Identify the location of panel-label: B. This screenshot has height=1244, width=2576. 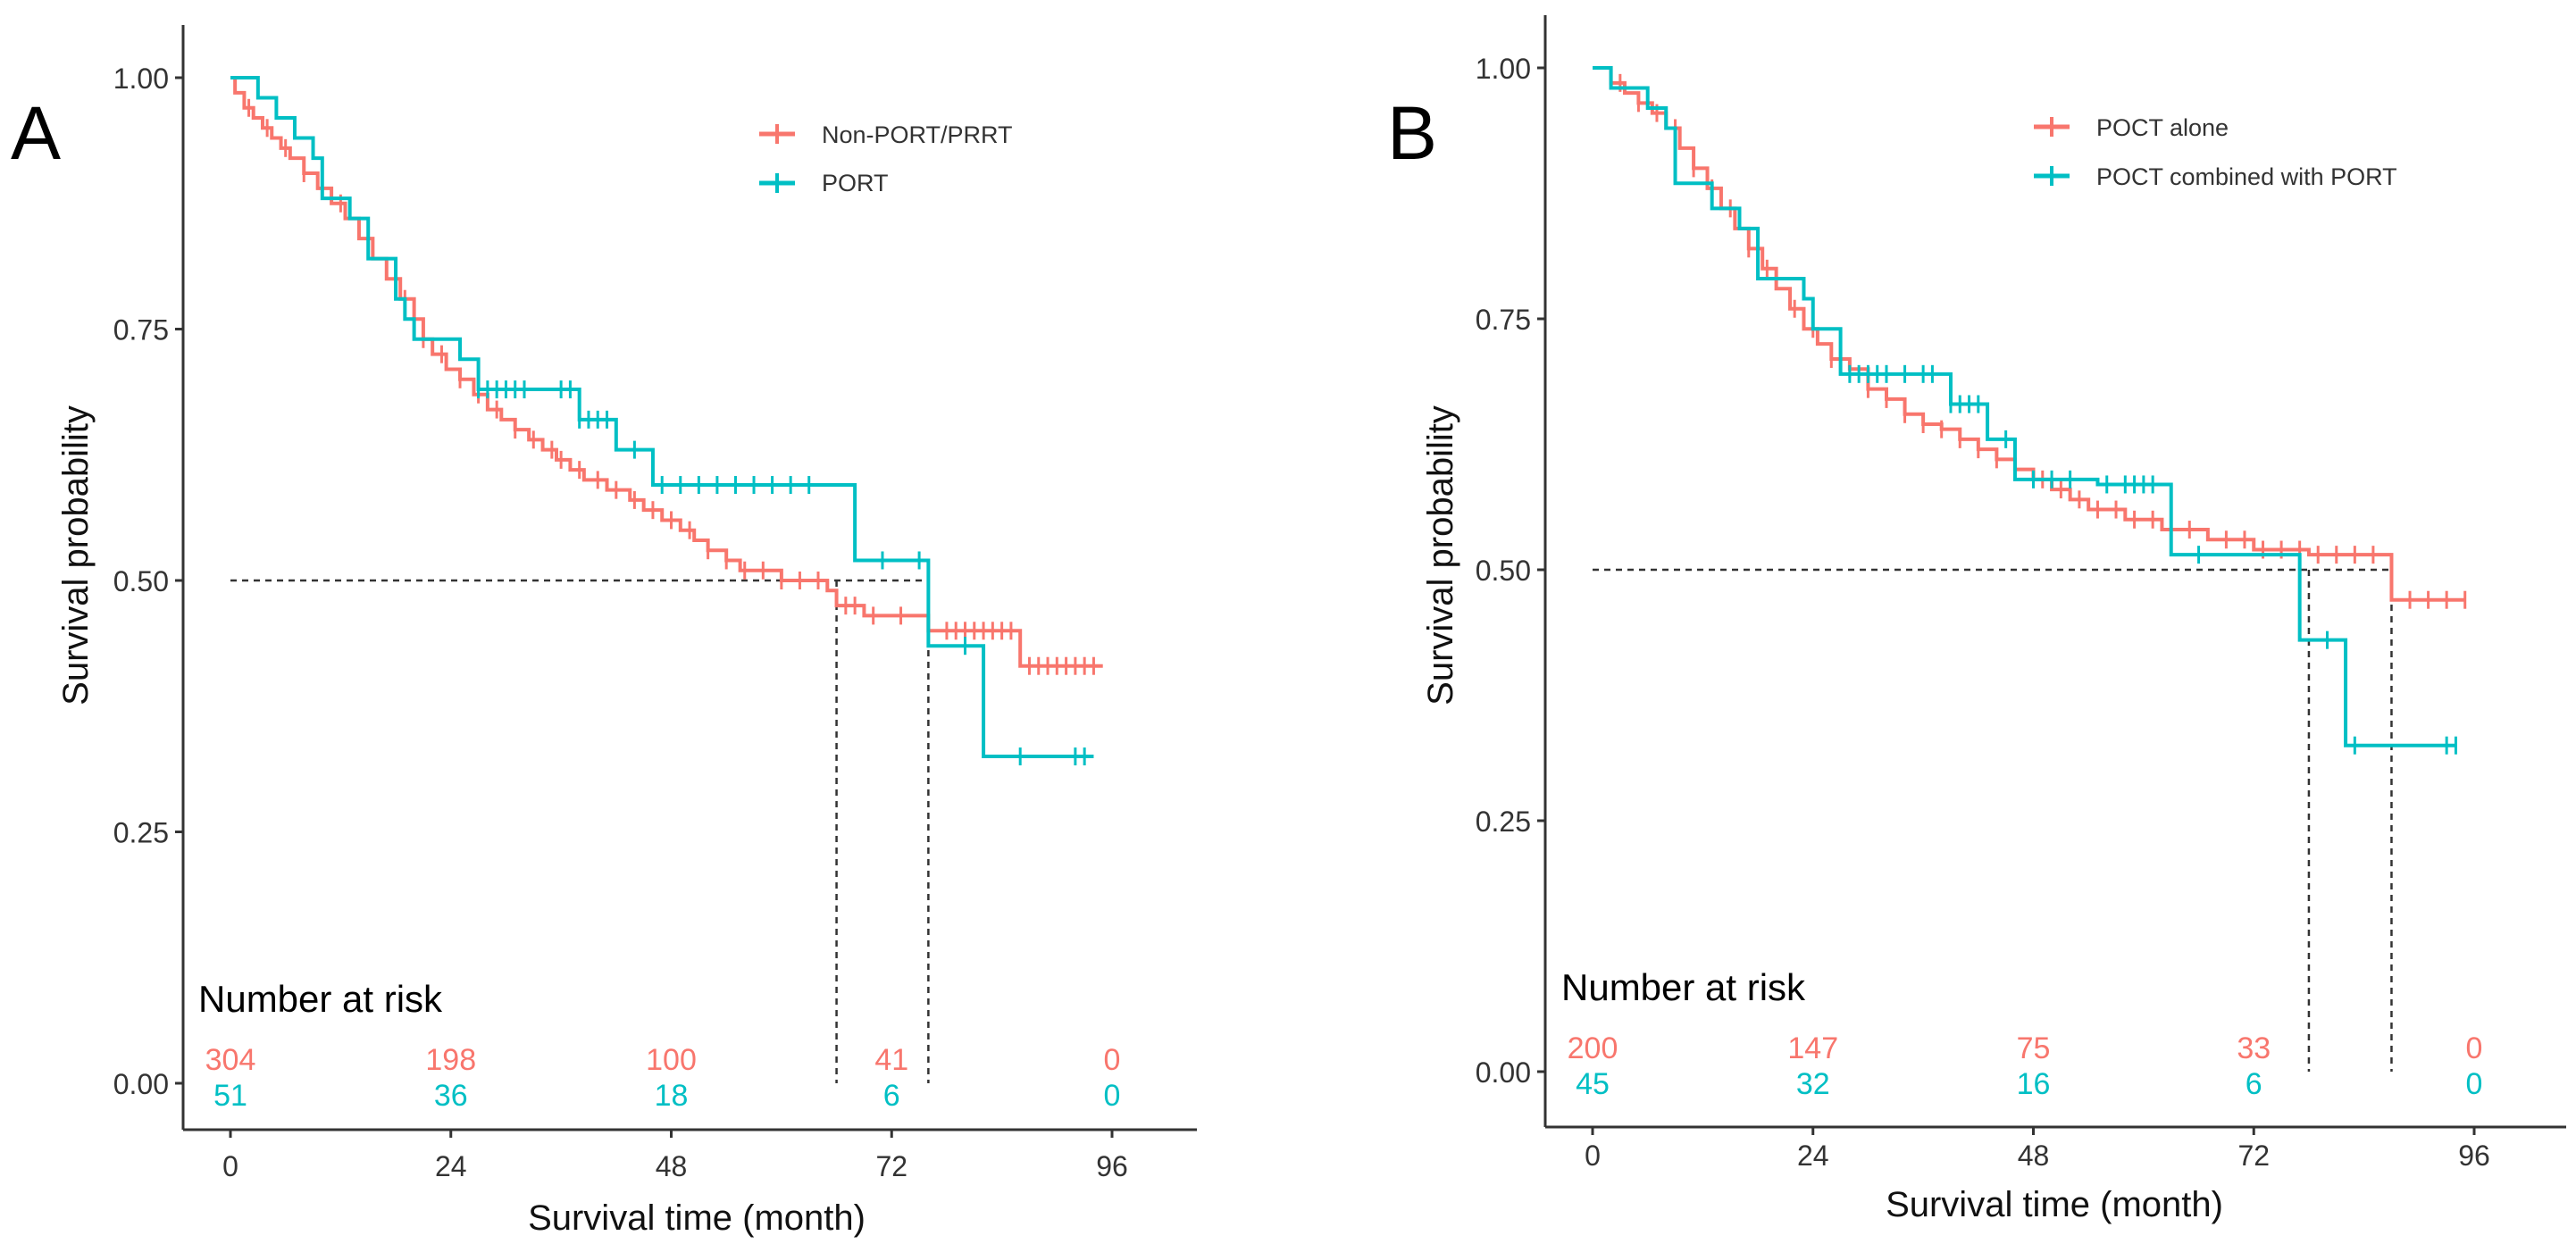
(1412, 133).